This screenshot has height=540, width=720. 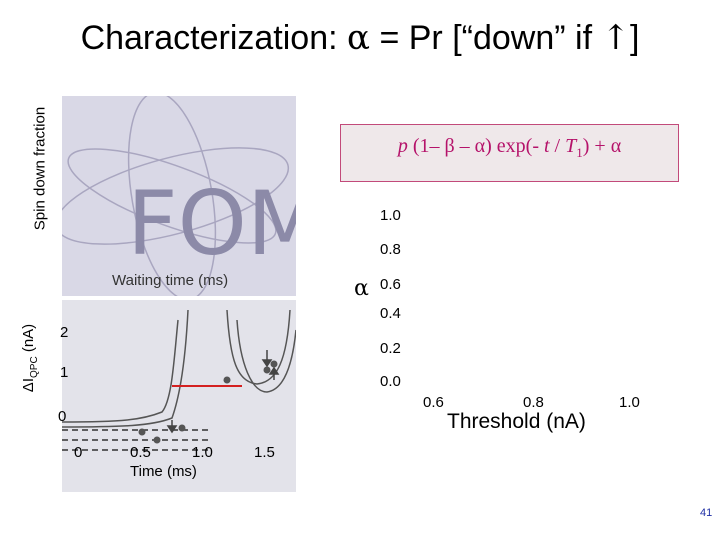 I want to click on alpha-y-tick: 0.8, so click(x=390, y=249).